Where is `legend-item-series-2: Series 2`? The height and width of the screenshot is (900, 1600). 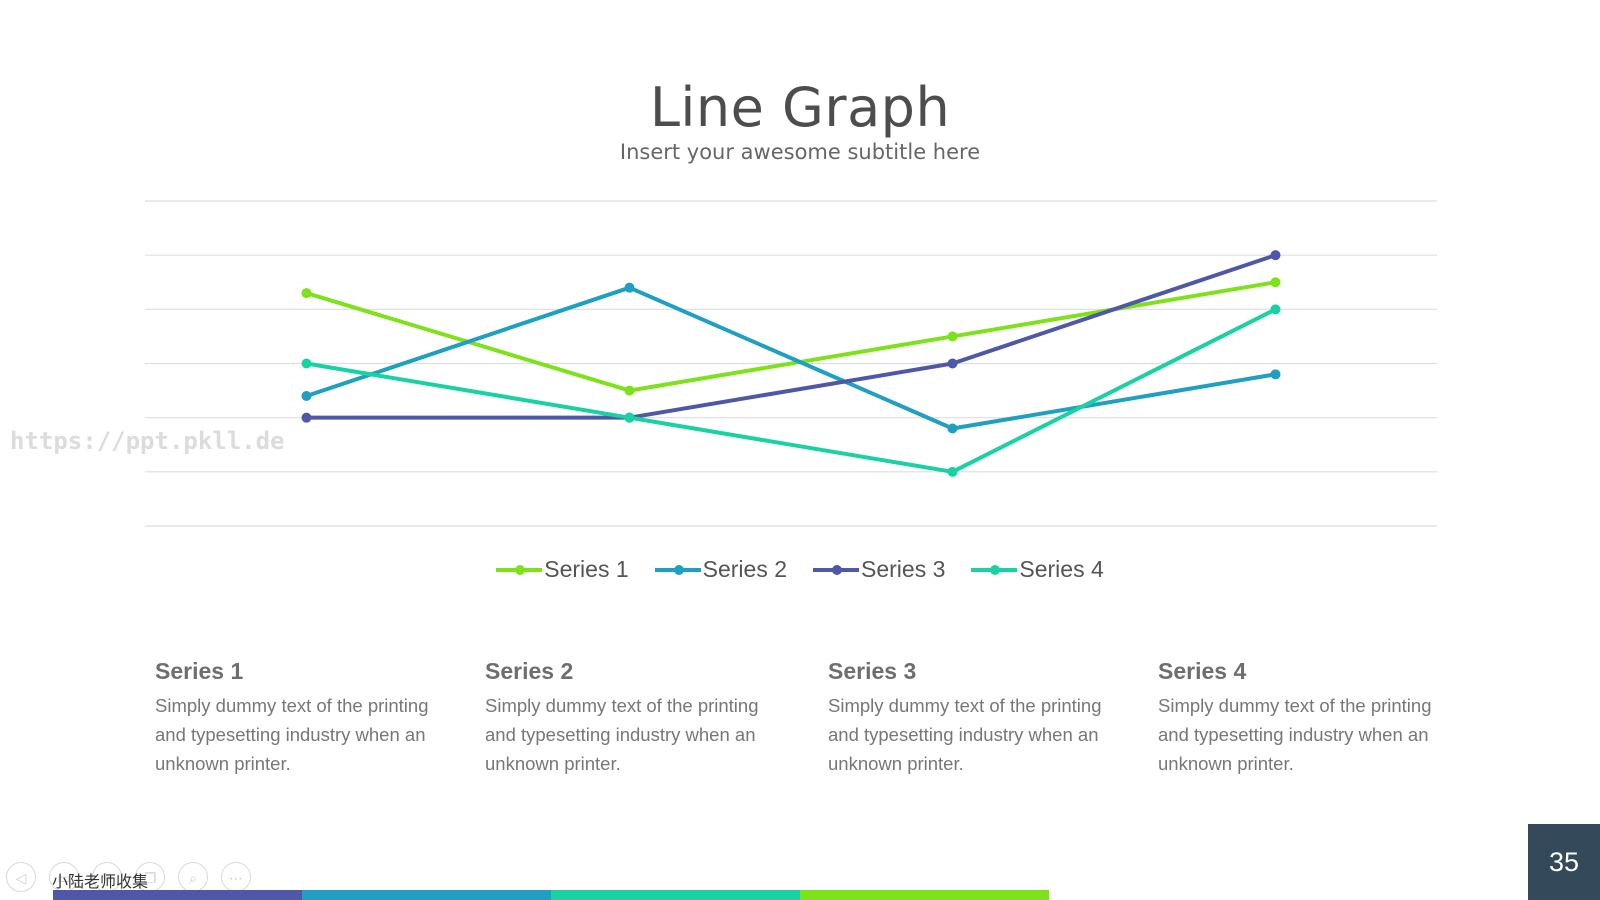 legend-item-series-2: Series 2 is located at coordinates (720, 569).